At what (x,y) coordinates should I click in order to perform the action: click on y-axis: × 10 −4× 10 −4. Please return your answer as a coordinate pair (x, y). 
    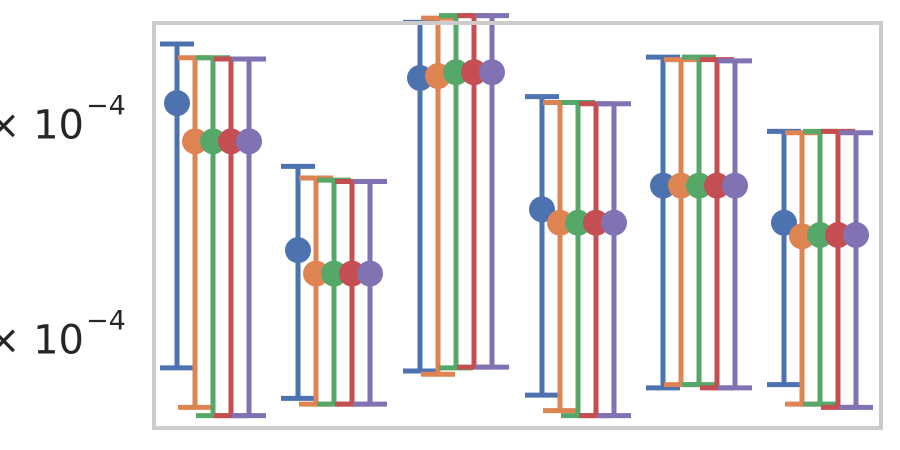
    Looking at the image, I should click on (63, 227).